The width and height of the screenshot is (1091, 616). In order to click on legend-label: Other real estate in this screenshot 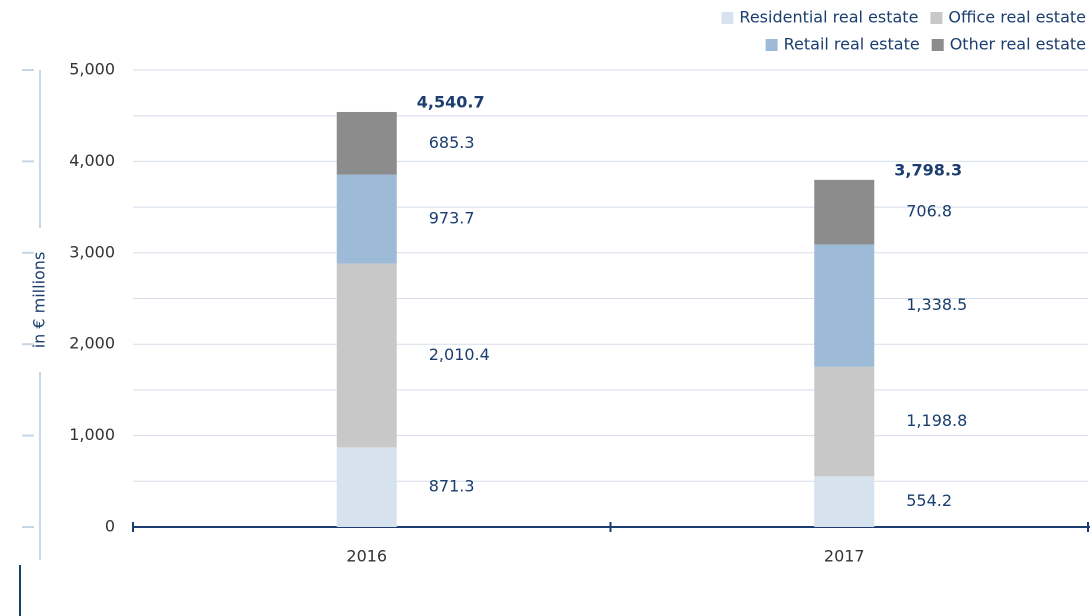, I will do `click(1018, 44)`.